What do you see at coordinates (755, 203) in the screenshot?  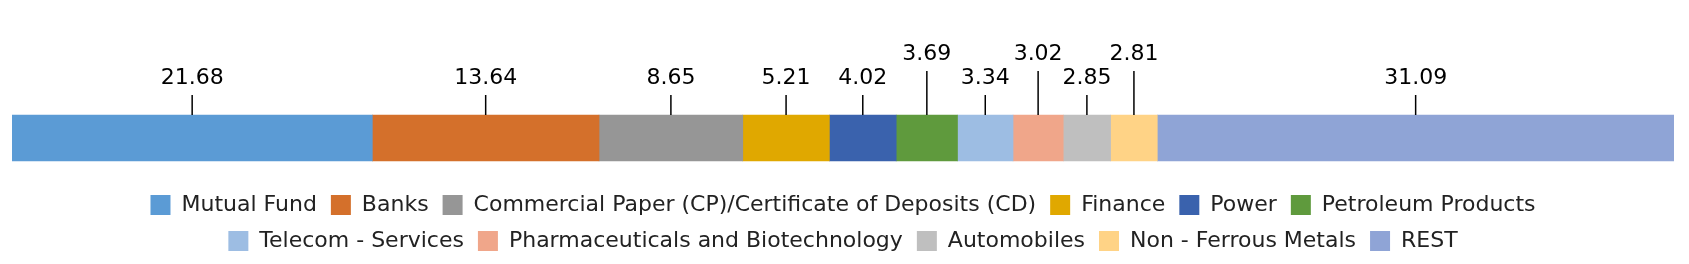 I see `legend-label: Commercial Paper (CP)/Certificate of Deposits (CD)` at bounding box center [755, 203].